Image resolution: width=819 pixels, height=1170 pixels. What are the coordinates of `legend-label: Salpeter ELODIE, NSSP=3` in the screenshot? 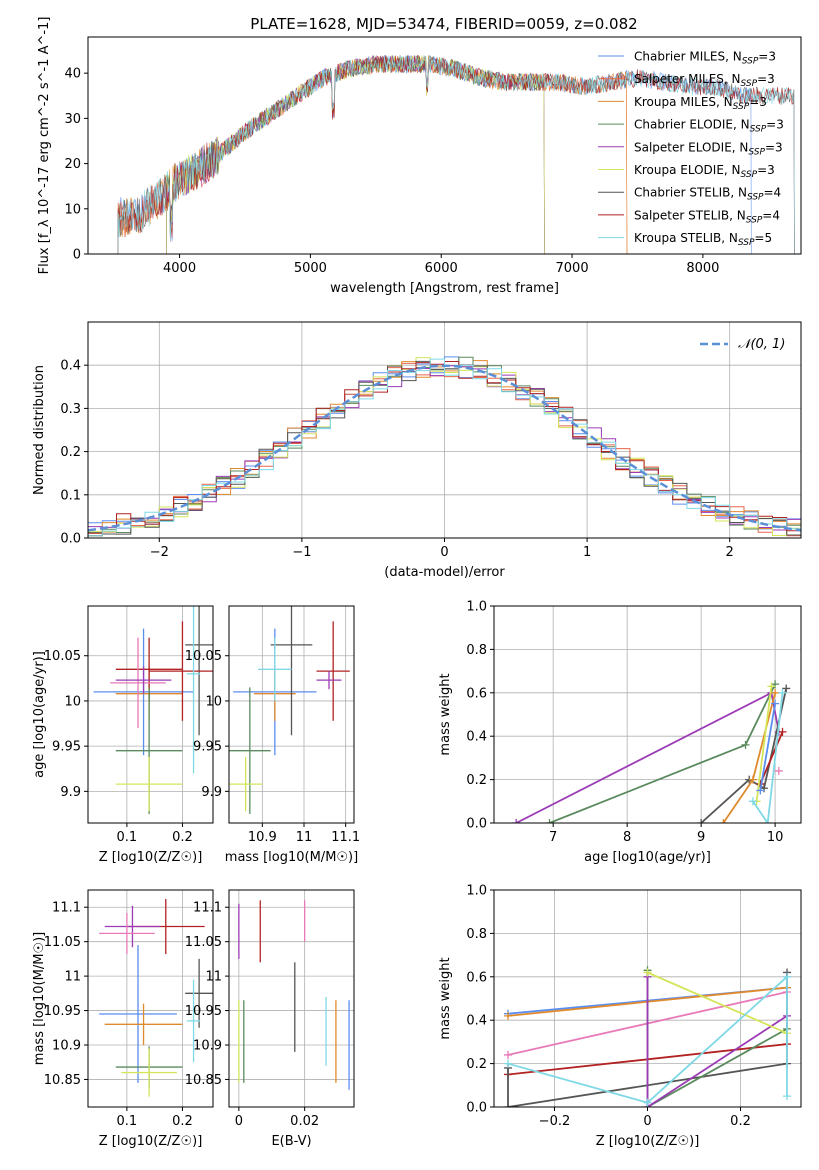 It's located at (708, 148).